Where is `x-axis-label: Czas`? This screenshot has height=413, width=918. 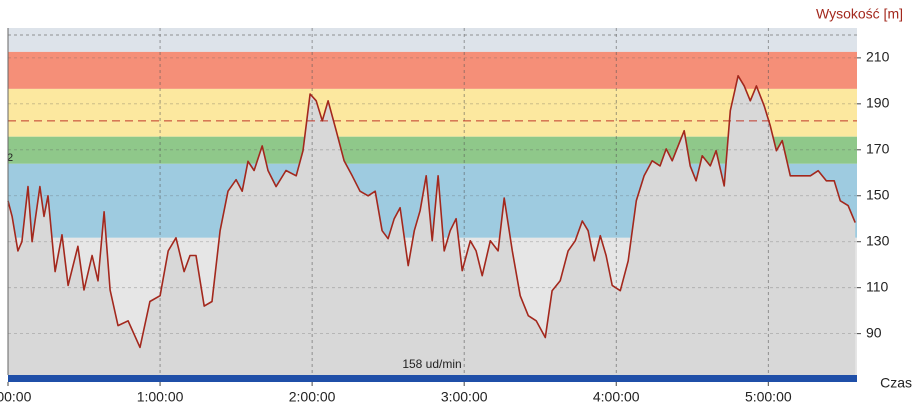 x-axis-label: Czas is located at coordinates (896, 383).